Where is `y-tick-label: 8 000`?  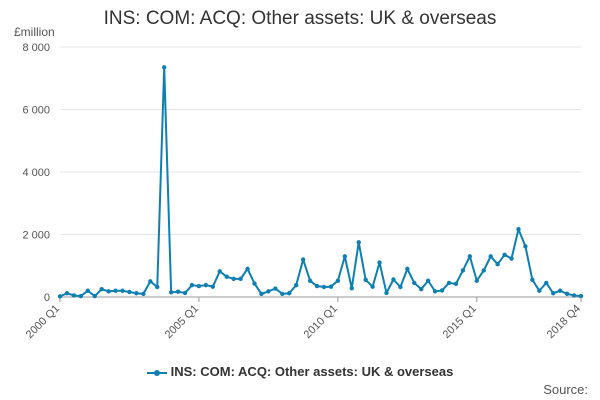 y-tick-label: 8 000 is located at coordinates (36, 48).